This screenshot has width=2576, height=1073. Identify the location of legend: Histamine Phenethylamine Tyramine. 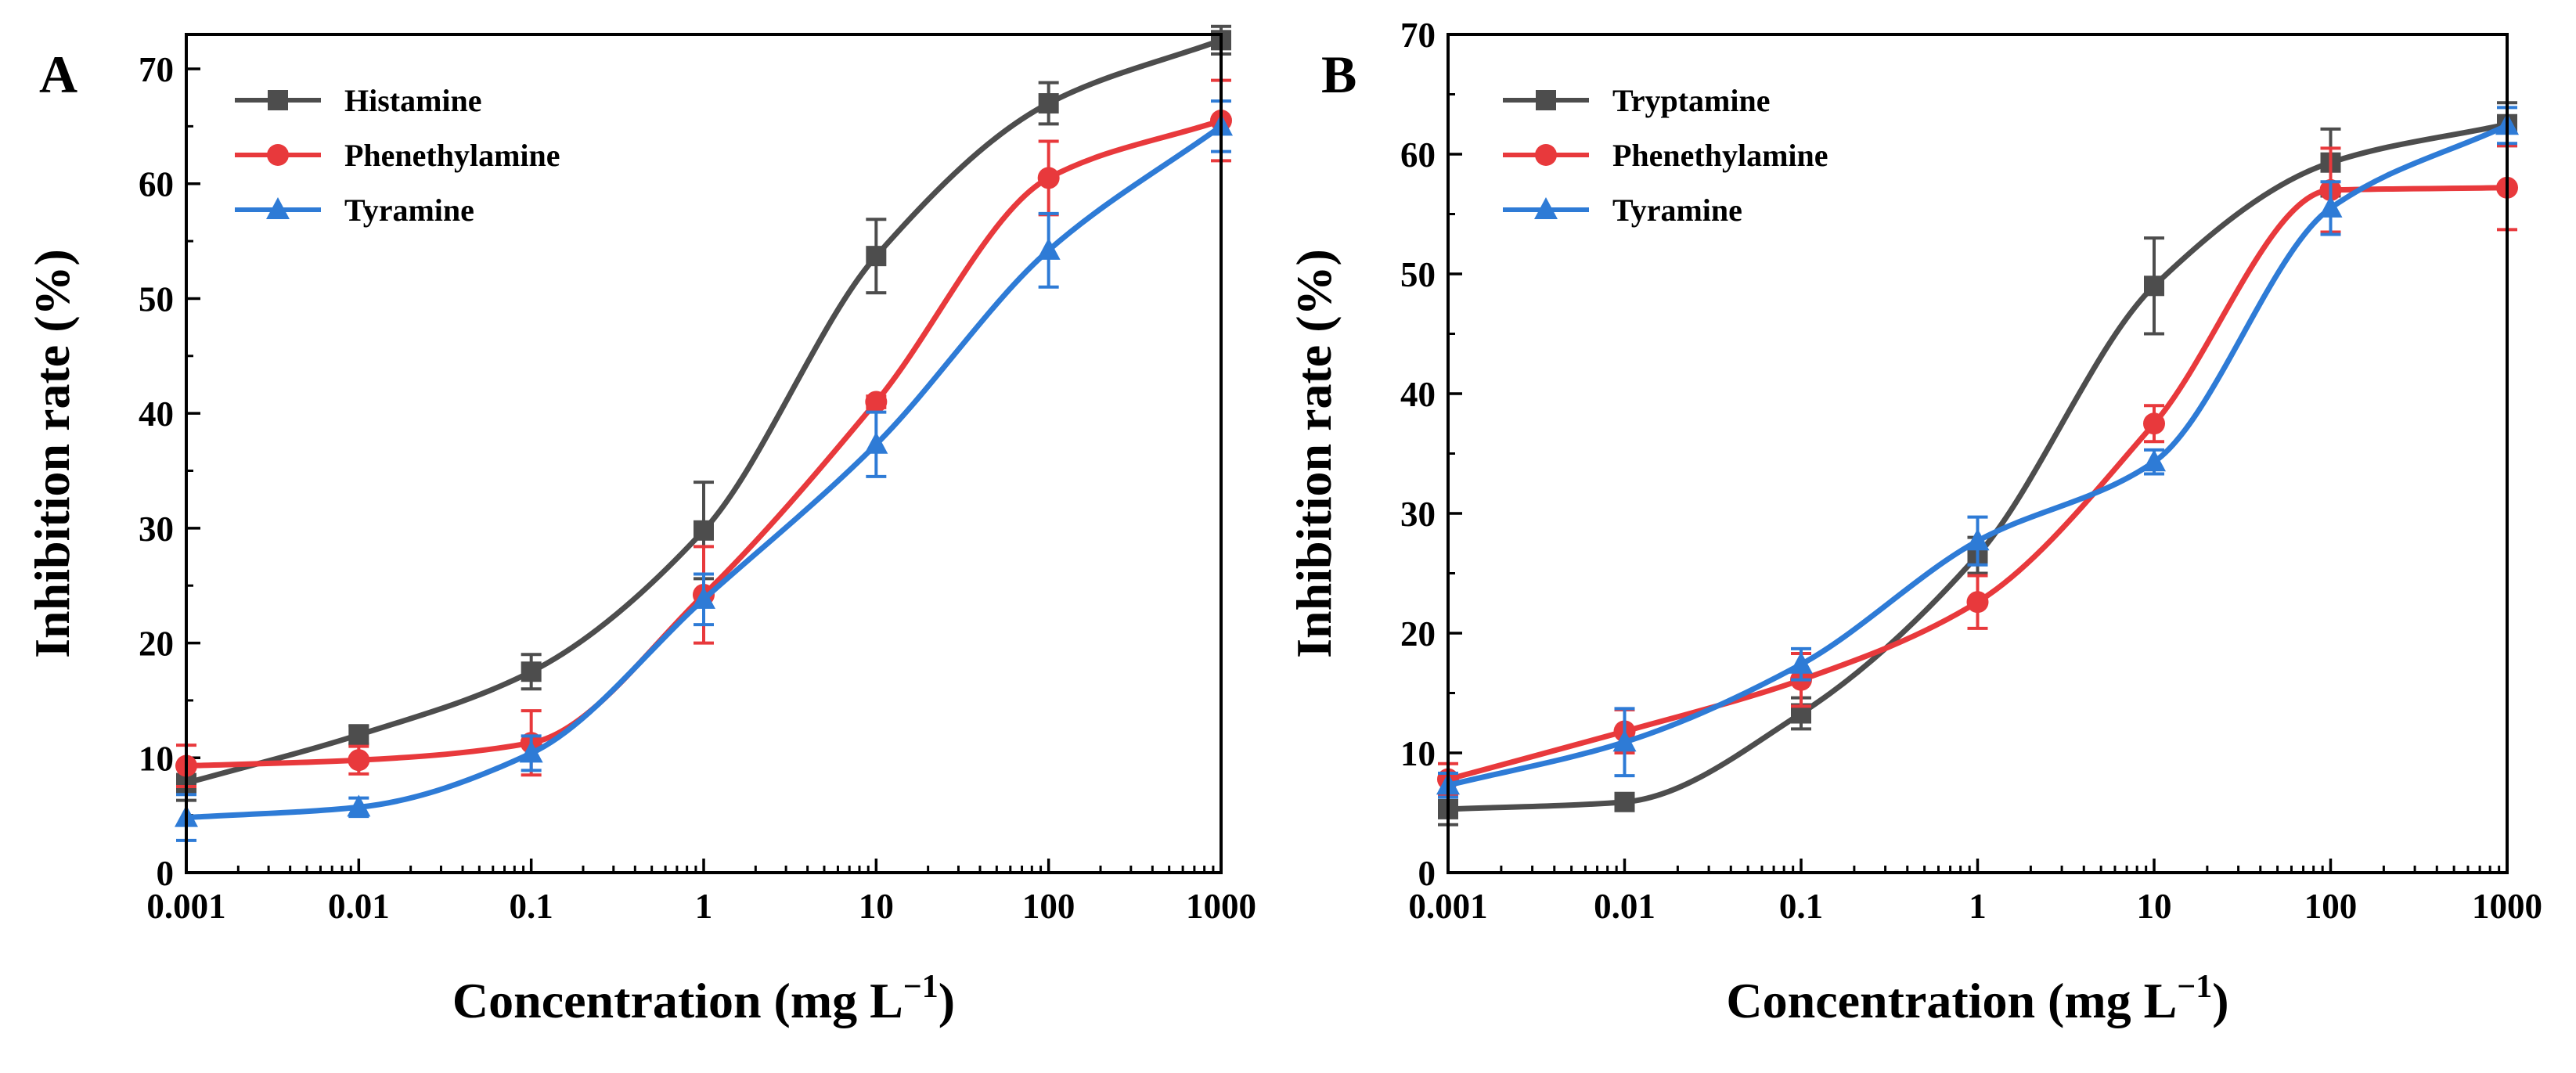
(397, 155).